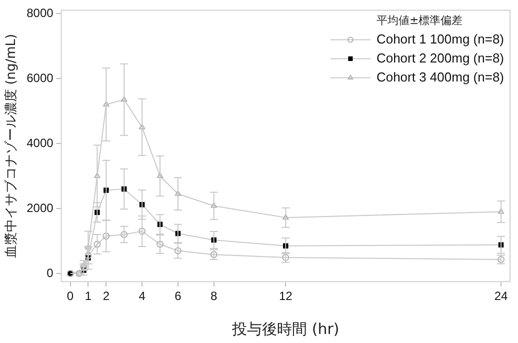 This screenshot has width=518, height=343. What do you see at coordinates (419, 21) in the screenshot?
I see `legend-title: 平均値±標準偏差` at bounding box center [419, 21].